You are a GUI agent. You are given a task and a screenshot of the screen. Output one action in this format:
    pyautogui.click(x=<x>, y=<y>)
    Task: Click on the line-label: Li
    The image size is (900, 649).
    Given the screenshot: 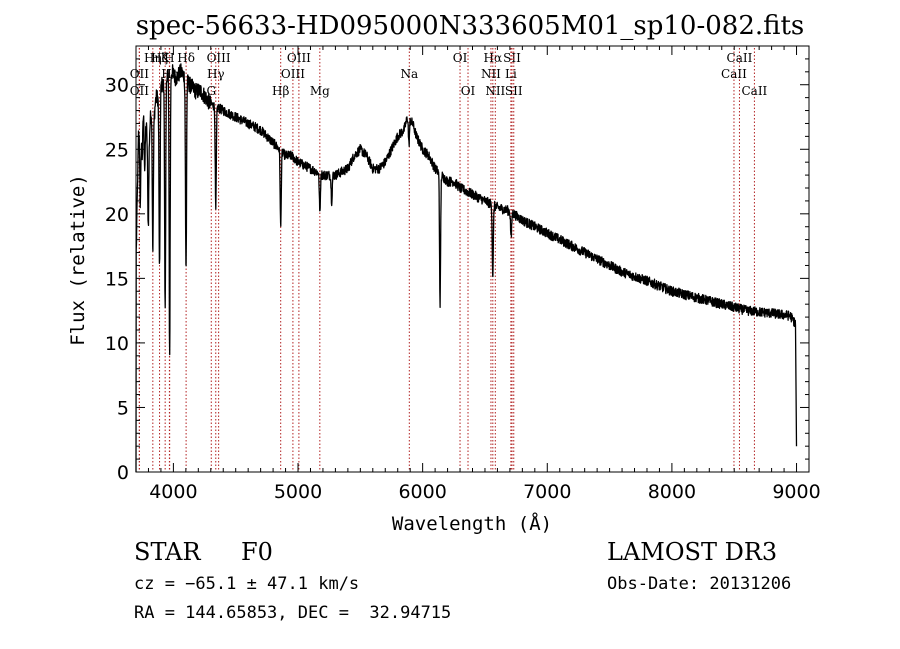 What is the action you would take?
    pyautogui.click(x=511, y=74)
    